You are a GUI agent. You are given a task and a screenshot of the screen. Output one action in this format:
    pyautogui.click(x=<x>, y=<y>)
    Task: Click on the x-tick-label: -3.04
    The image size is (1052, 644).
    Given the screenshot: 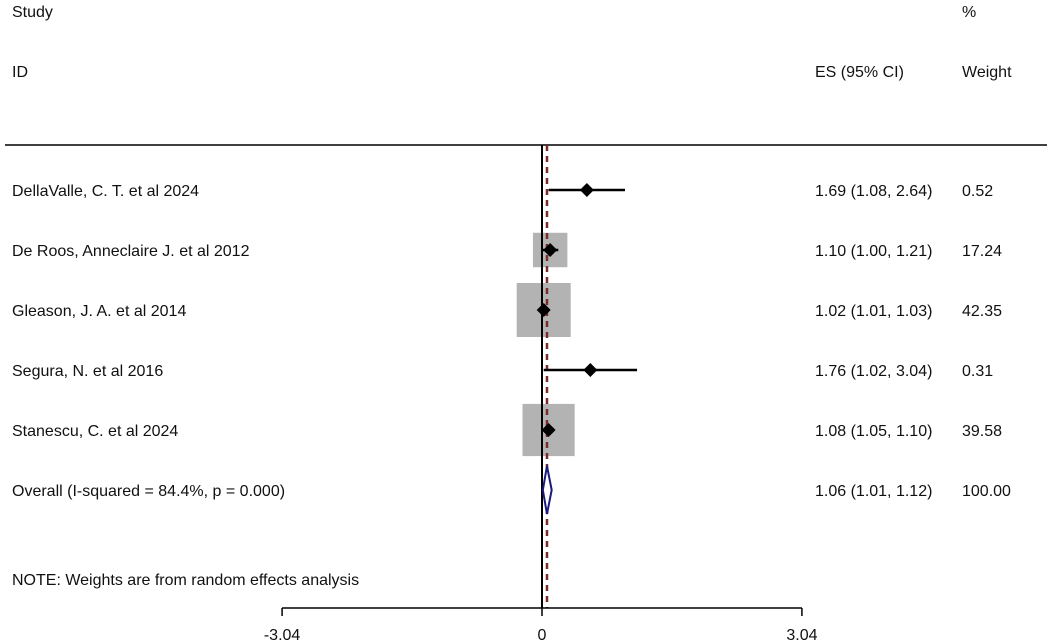 What is the action you would take?
    pyautogui.click(x=282, y=635)
    